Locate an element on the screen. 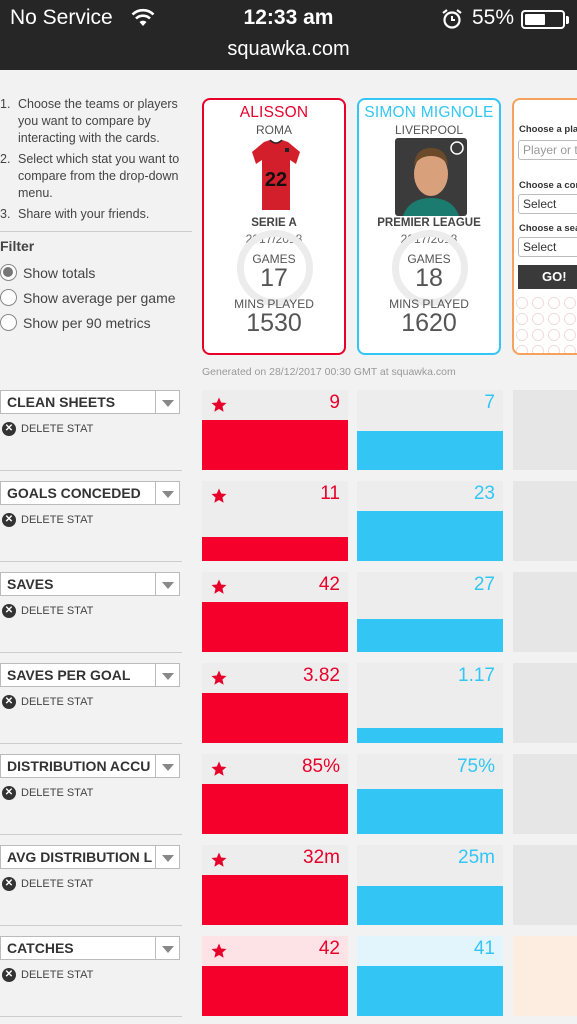 This screenshot has width=577, height=1024. stat-dropdown: GOALS CONCEDED is located at coordinates (90, 493).